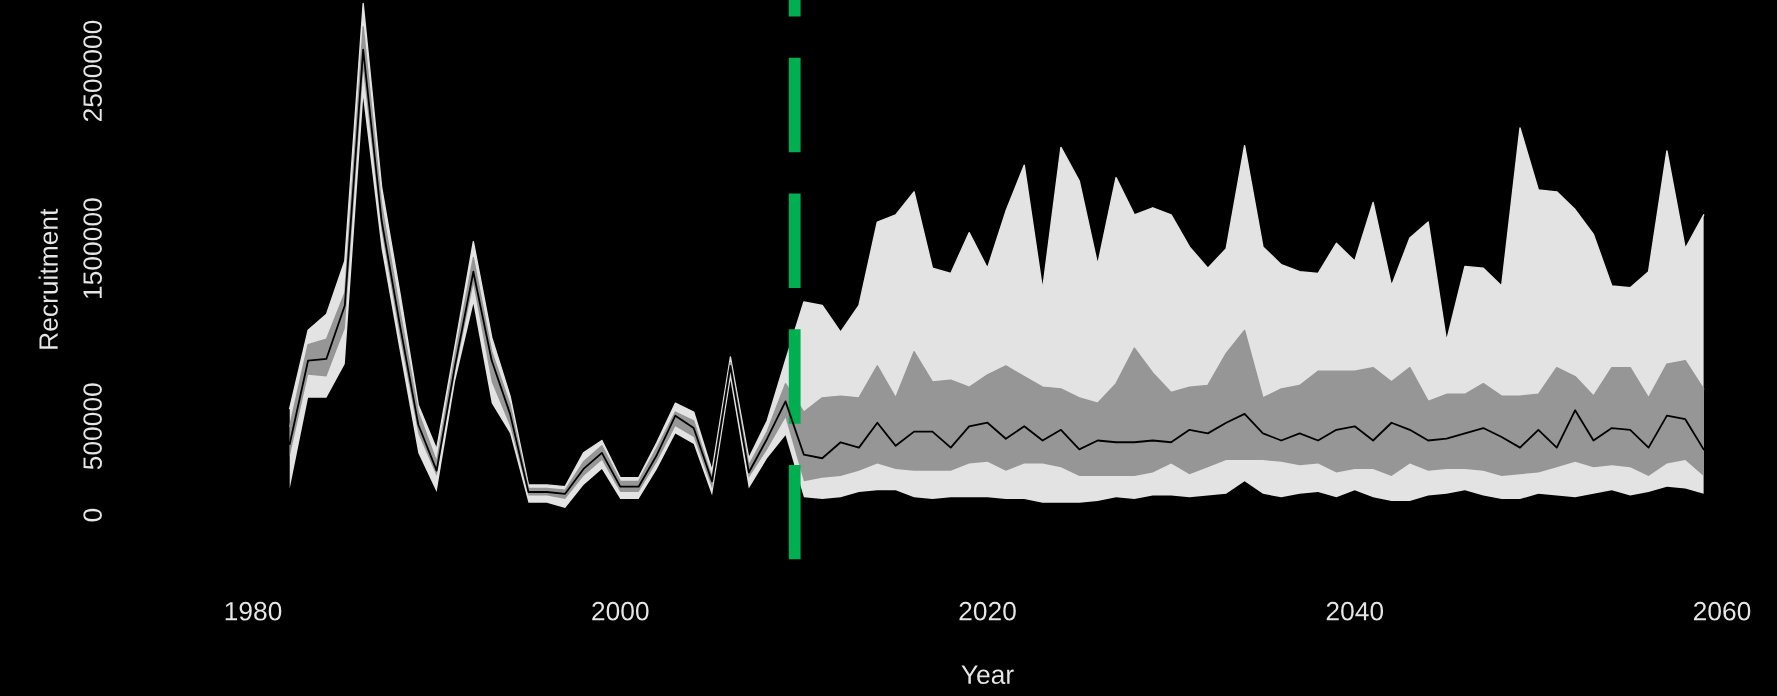 Image resolution: width=1777 pixels, height=696 pixels. Describe the element at coordinates (92, 426) in the screenshot. I see `y-tick-label: 500000` at that location.